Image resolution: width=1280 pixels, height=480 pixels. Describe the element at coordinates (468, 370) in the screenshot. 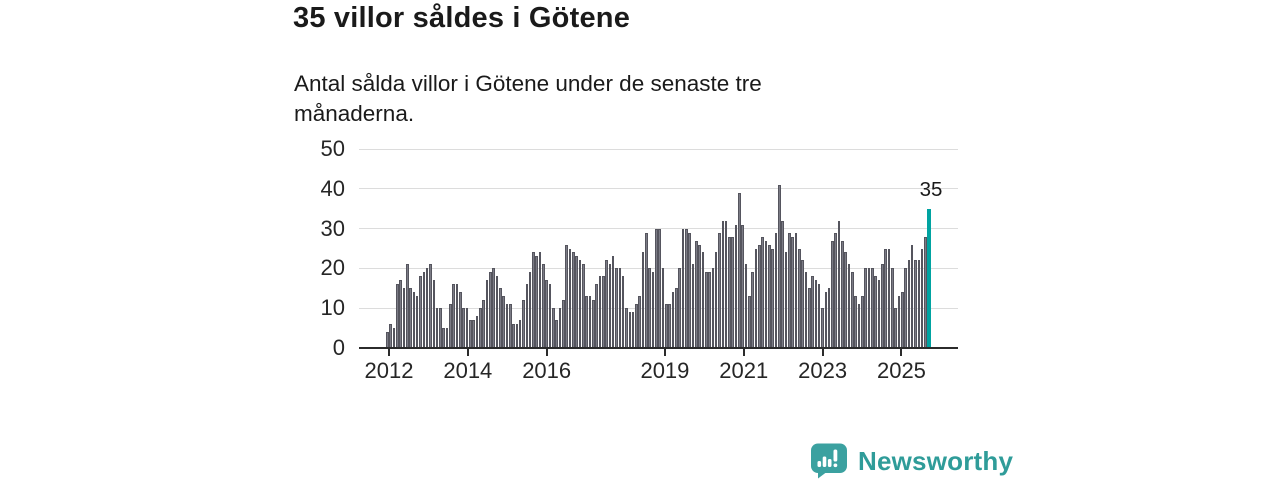

I see `x-axis-tick-label: 2014` at that location.